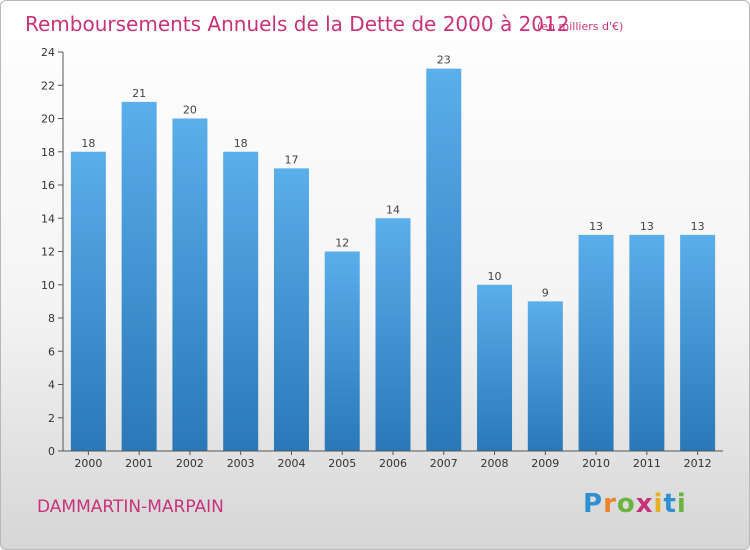 This screenshot has width=750, height=550. Describe the element at coordinates (626, 504) in the screenshot. I see `logo-letter: o` at that location.